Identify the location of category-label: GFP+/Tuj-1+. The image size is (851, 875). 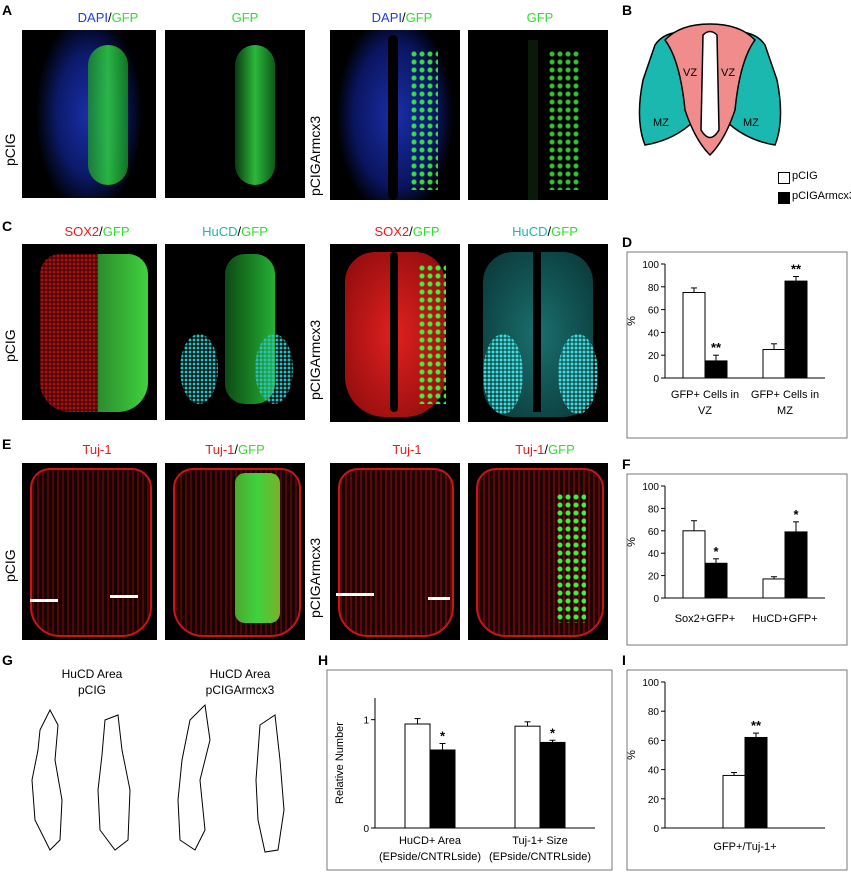
(744, 847).